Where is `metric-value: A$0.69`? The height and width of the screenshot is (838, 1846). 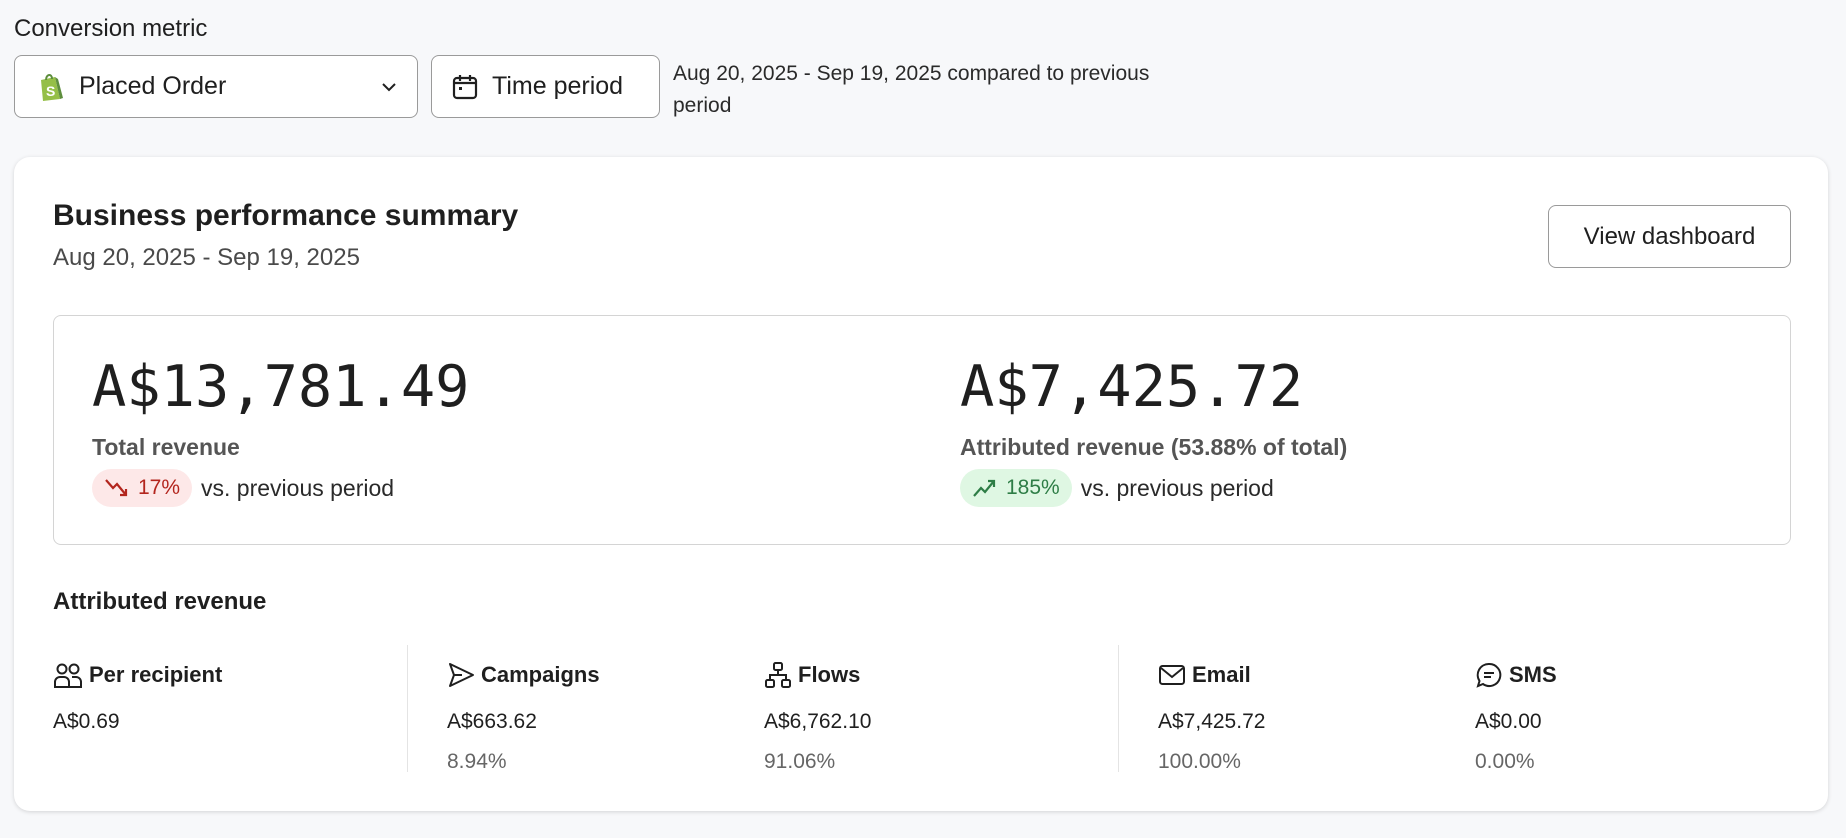
metric-value: A$0.69 is located at coordinates (86, 721).